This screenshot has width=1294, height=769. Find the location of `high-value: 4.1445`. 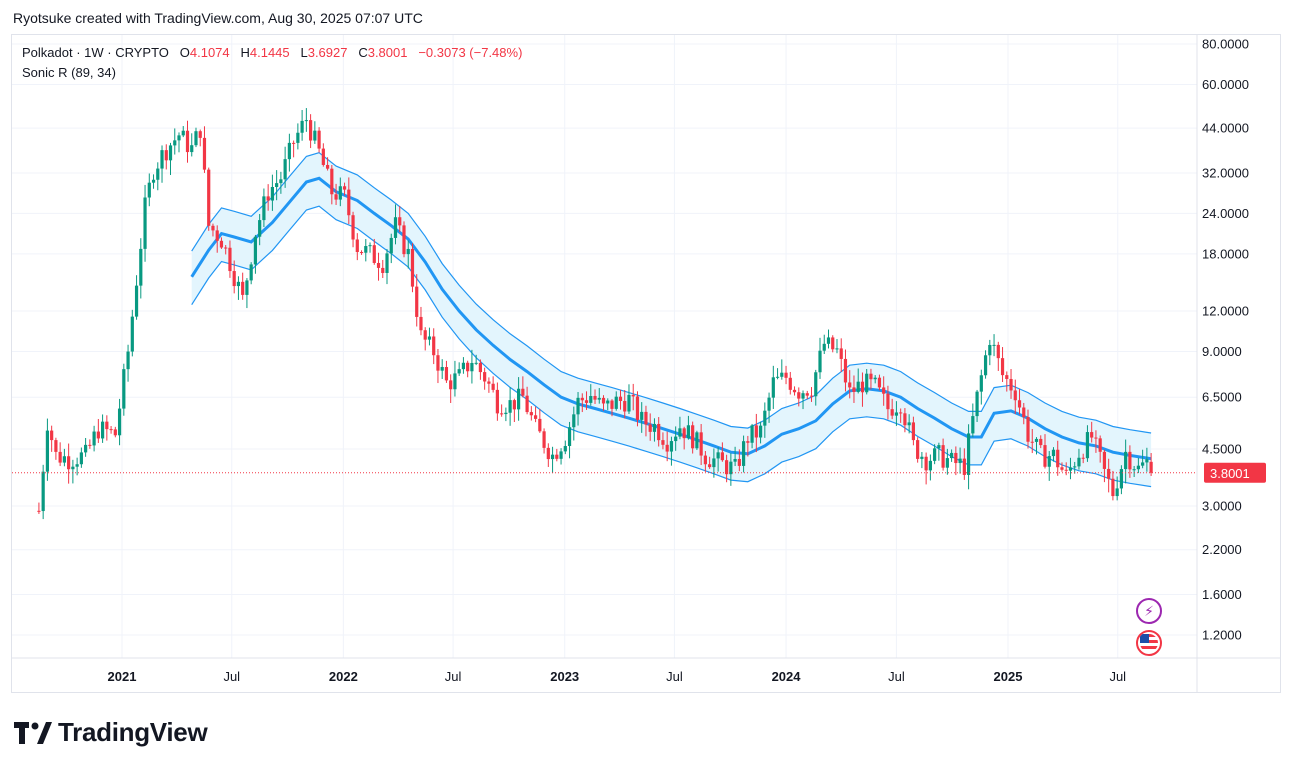

high-value: 4.1445 is located at coordinates (269, 52).